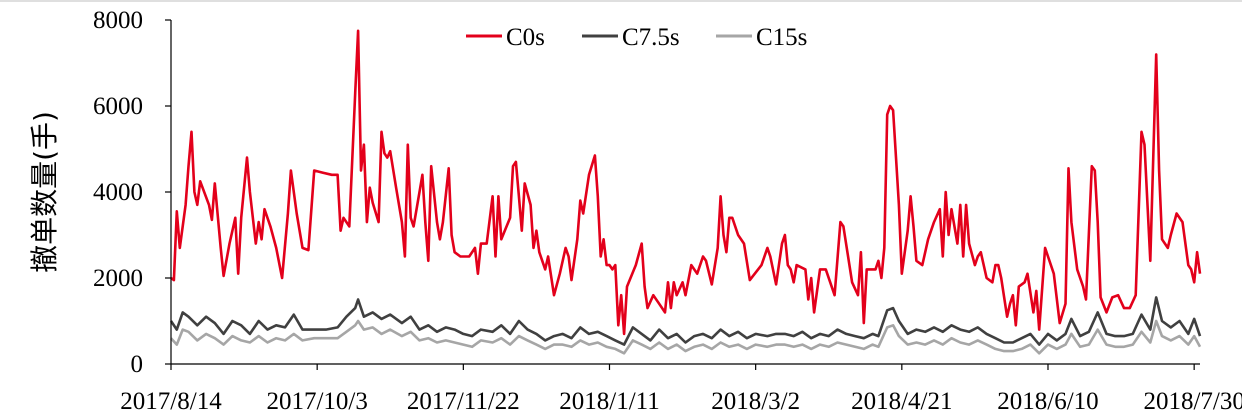 This screenshot has height=420, width=1242. I want to click on y-tick-label: 2000, so click(118, 278).